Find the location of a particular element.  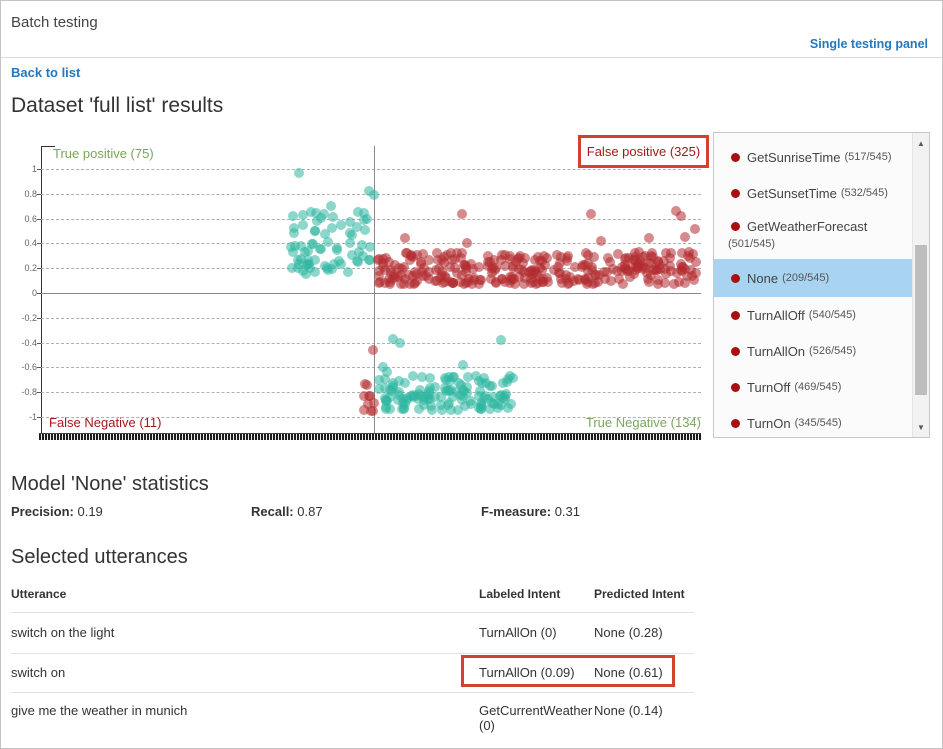

utterance-cell: switch on the light is located at coordinates (63, 632).